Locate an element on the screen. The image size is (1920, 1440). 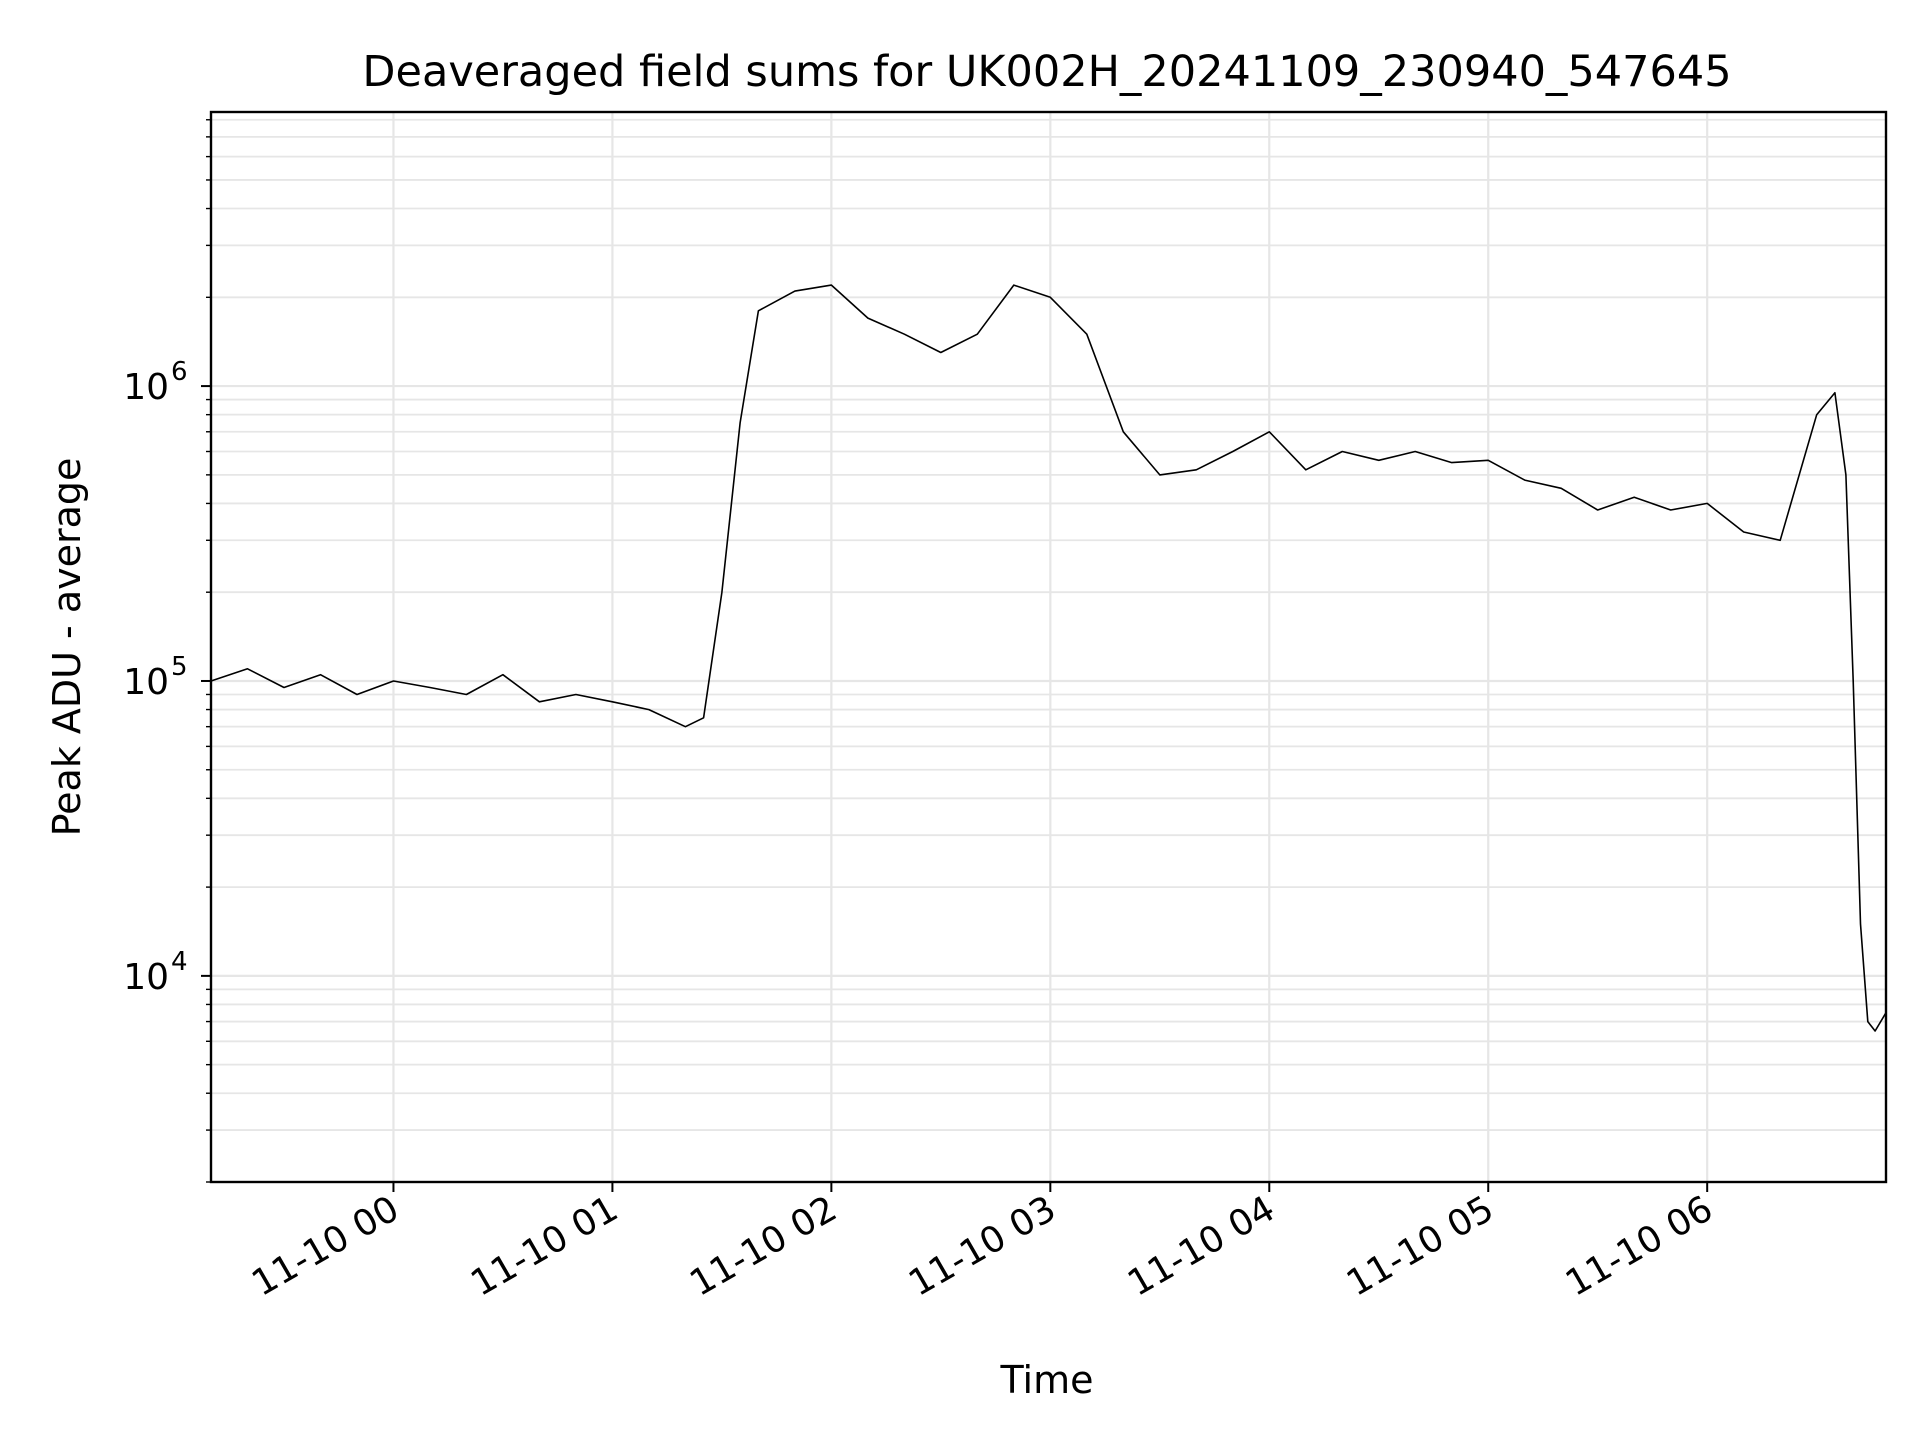
y-tick-exponent: 5 is located at coordinates (179, 667).